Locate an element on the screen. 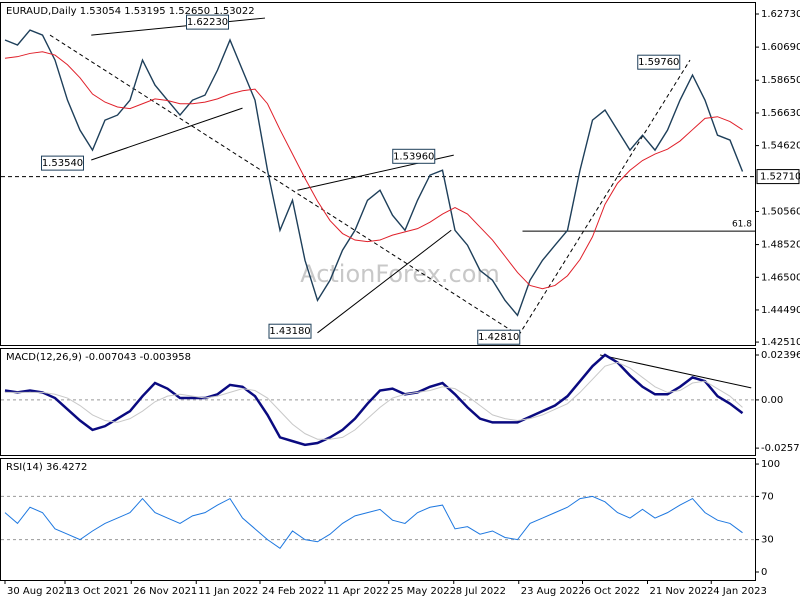 The height and width of the screenshot is (600, 800). y-tick-label: 1.48520 is located at coordinates (780, 245).